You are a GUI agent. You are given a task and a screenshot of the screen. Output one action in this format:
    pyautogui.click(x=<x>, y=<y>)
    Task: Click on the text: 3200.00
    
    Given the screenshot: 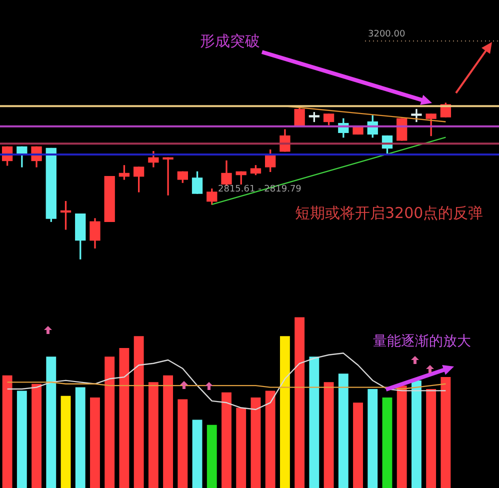 What is the action you would take?
    pyautogui.click(x=387, y=34)
    